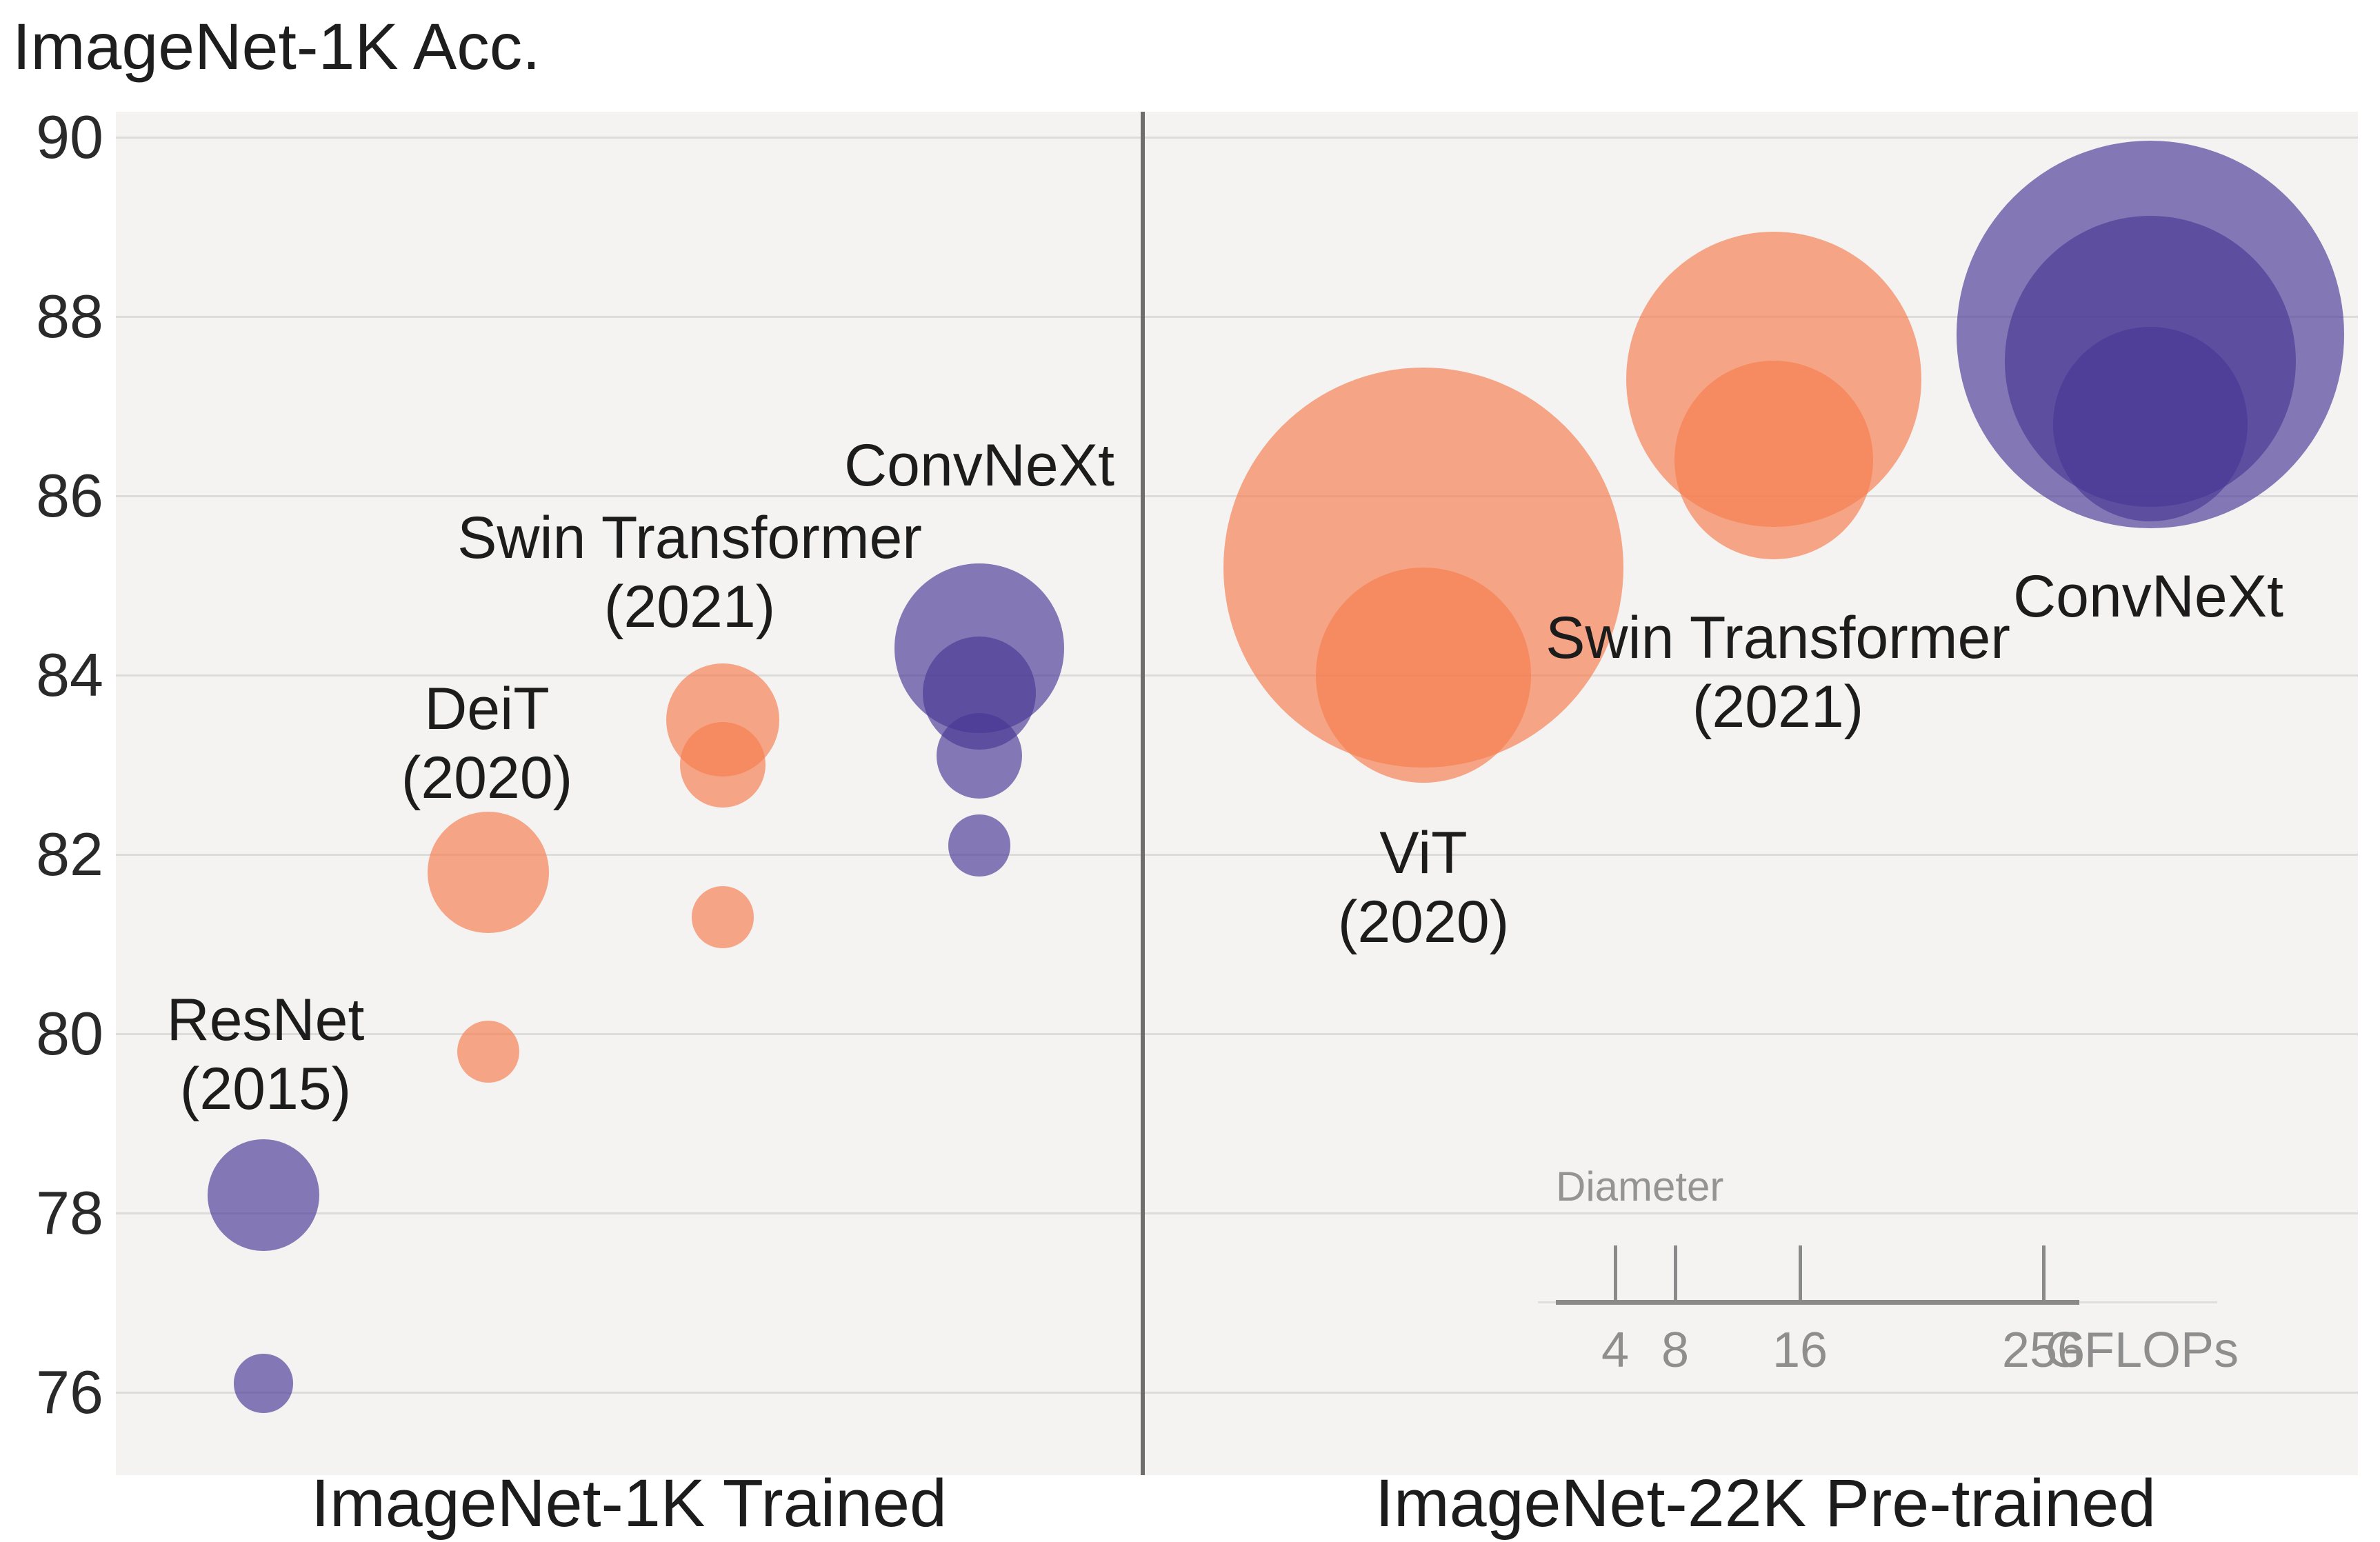  What do you see at coordinates (487, 743) in the screenshot?
I see `cluster-label-deit: DeiT (2020)` at bounding box center [487, 743].